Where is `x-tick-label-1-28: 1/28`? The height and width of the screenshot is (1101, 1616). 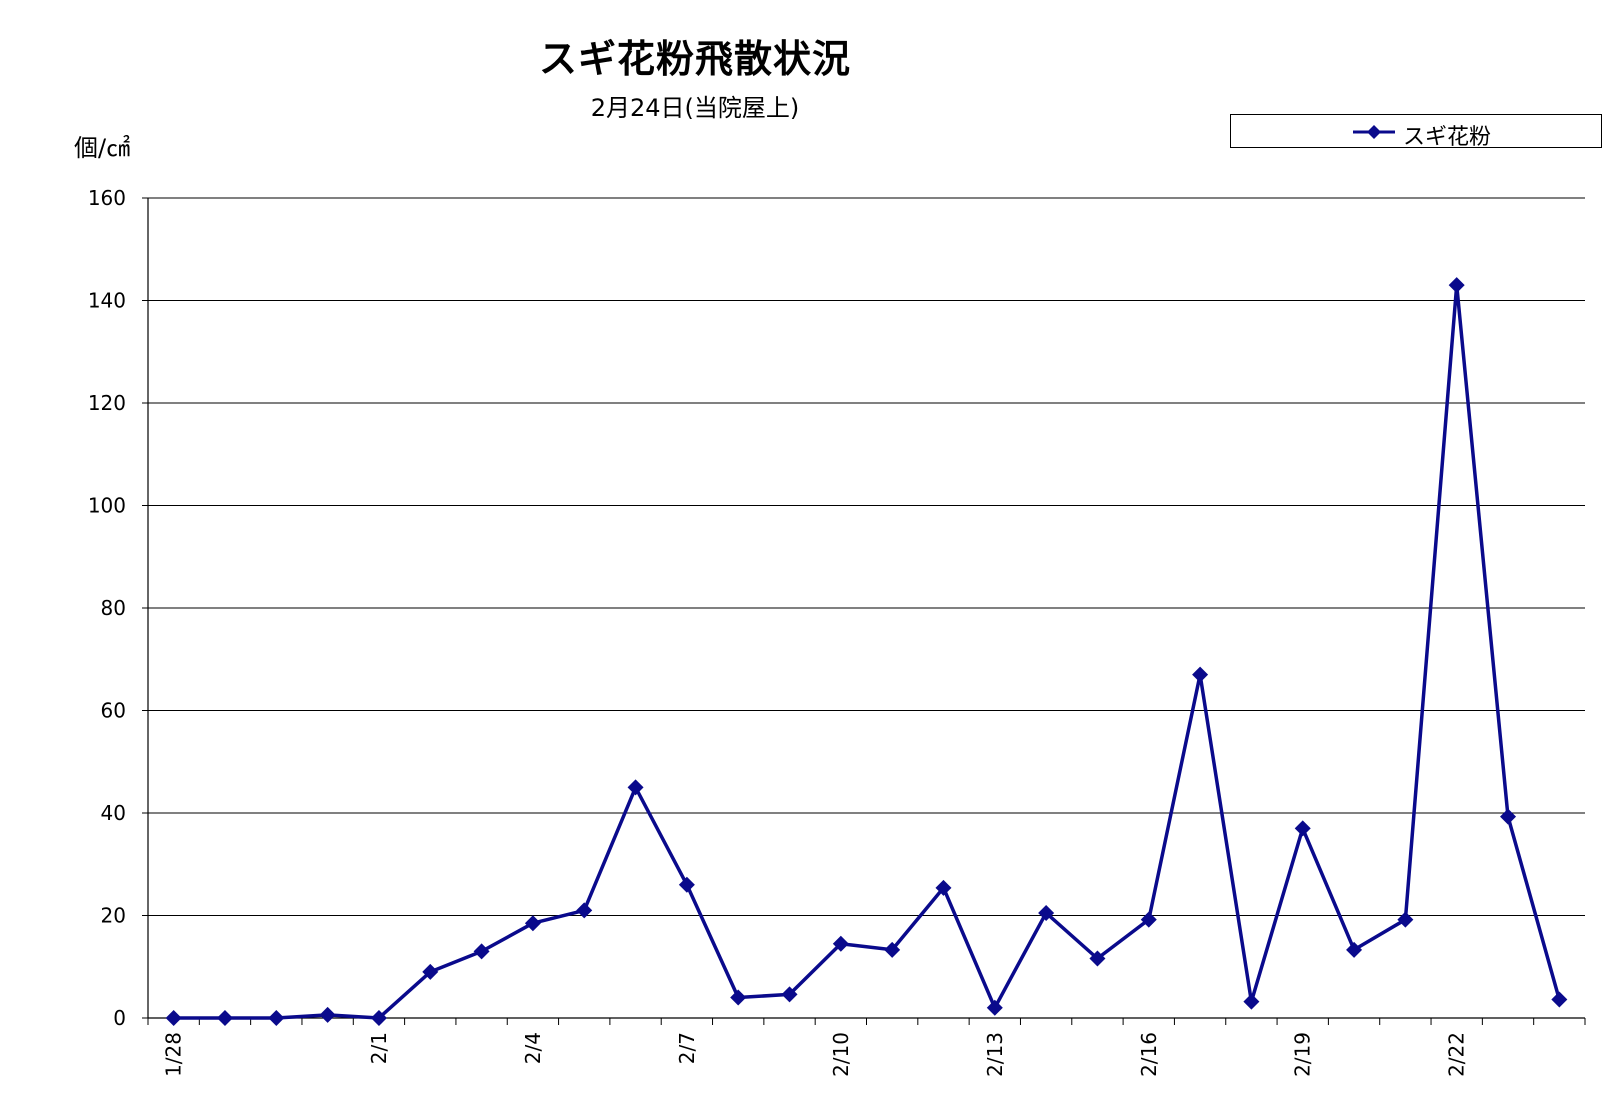
x-tick-label-1-28: 1/28 is located at coordinates (174, 1054).